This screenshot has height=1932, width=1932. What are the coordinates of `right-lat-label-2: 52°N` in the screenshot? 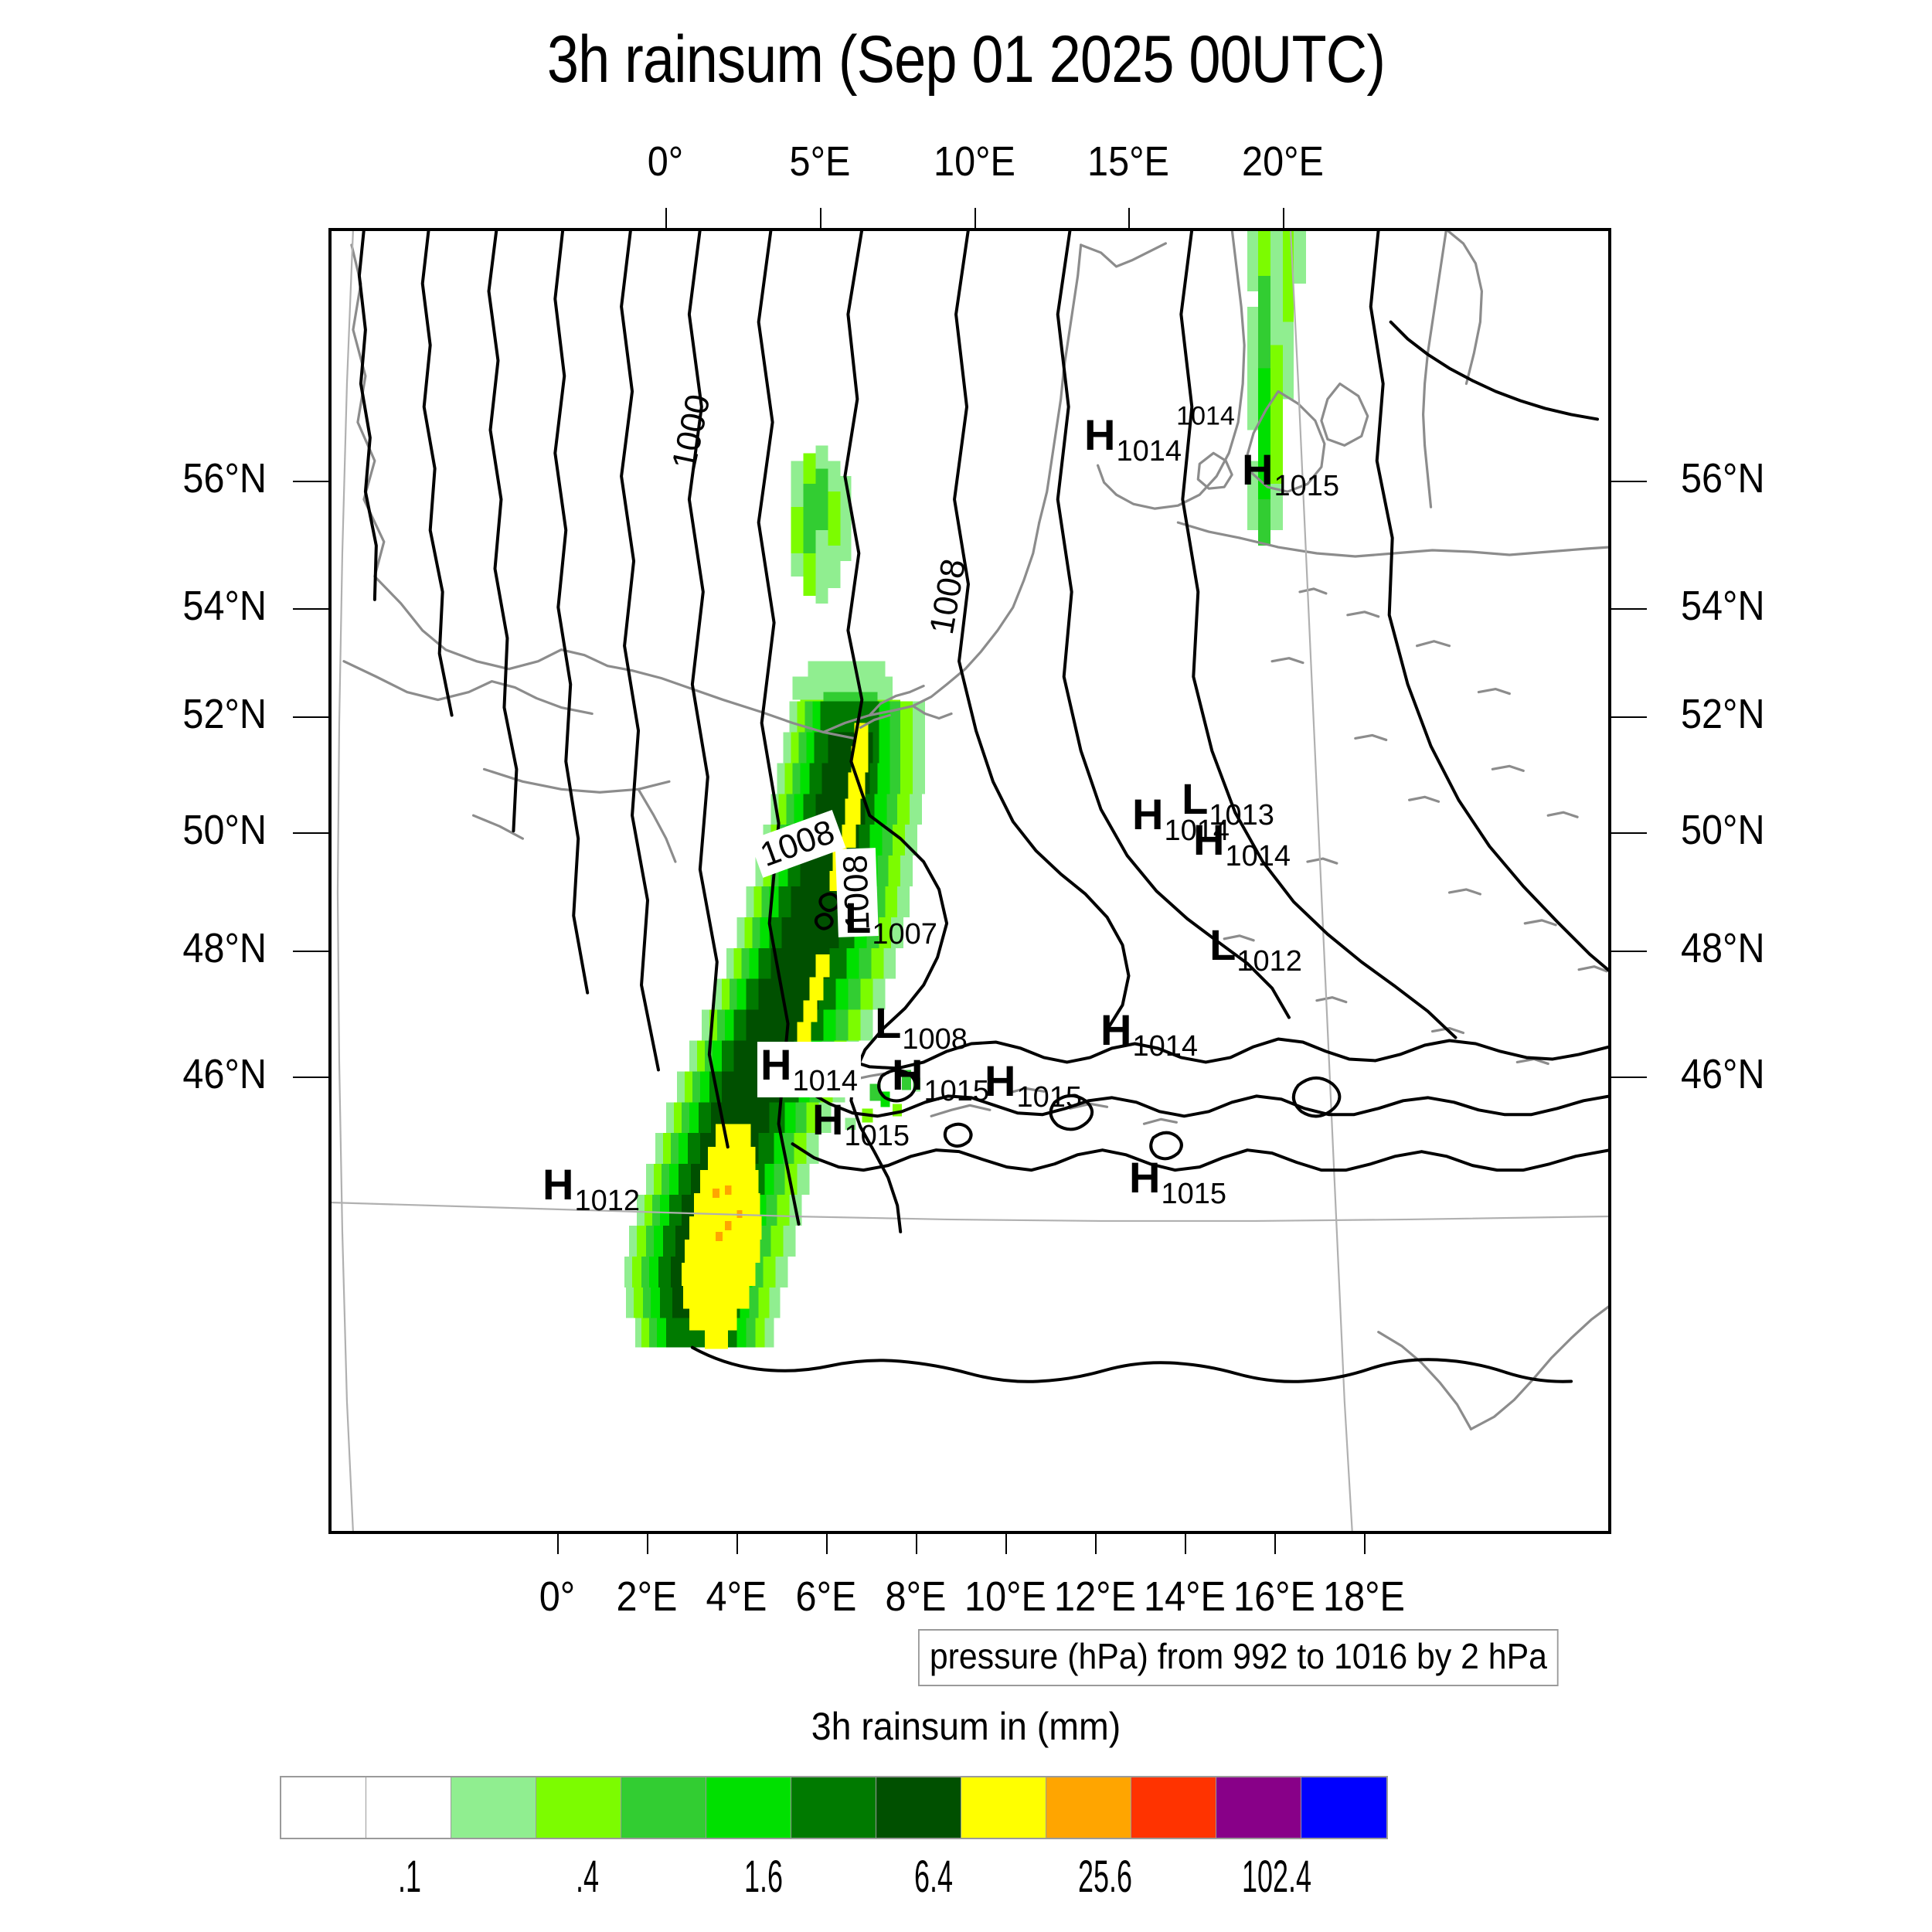 It's located at (1723, 714).